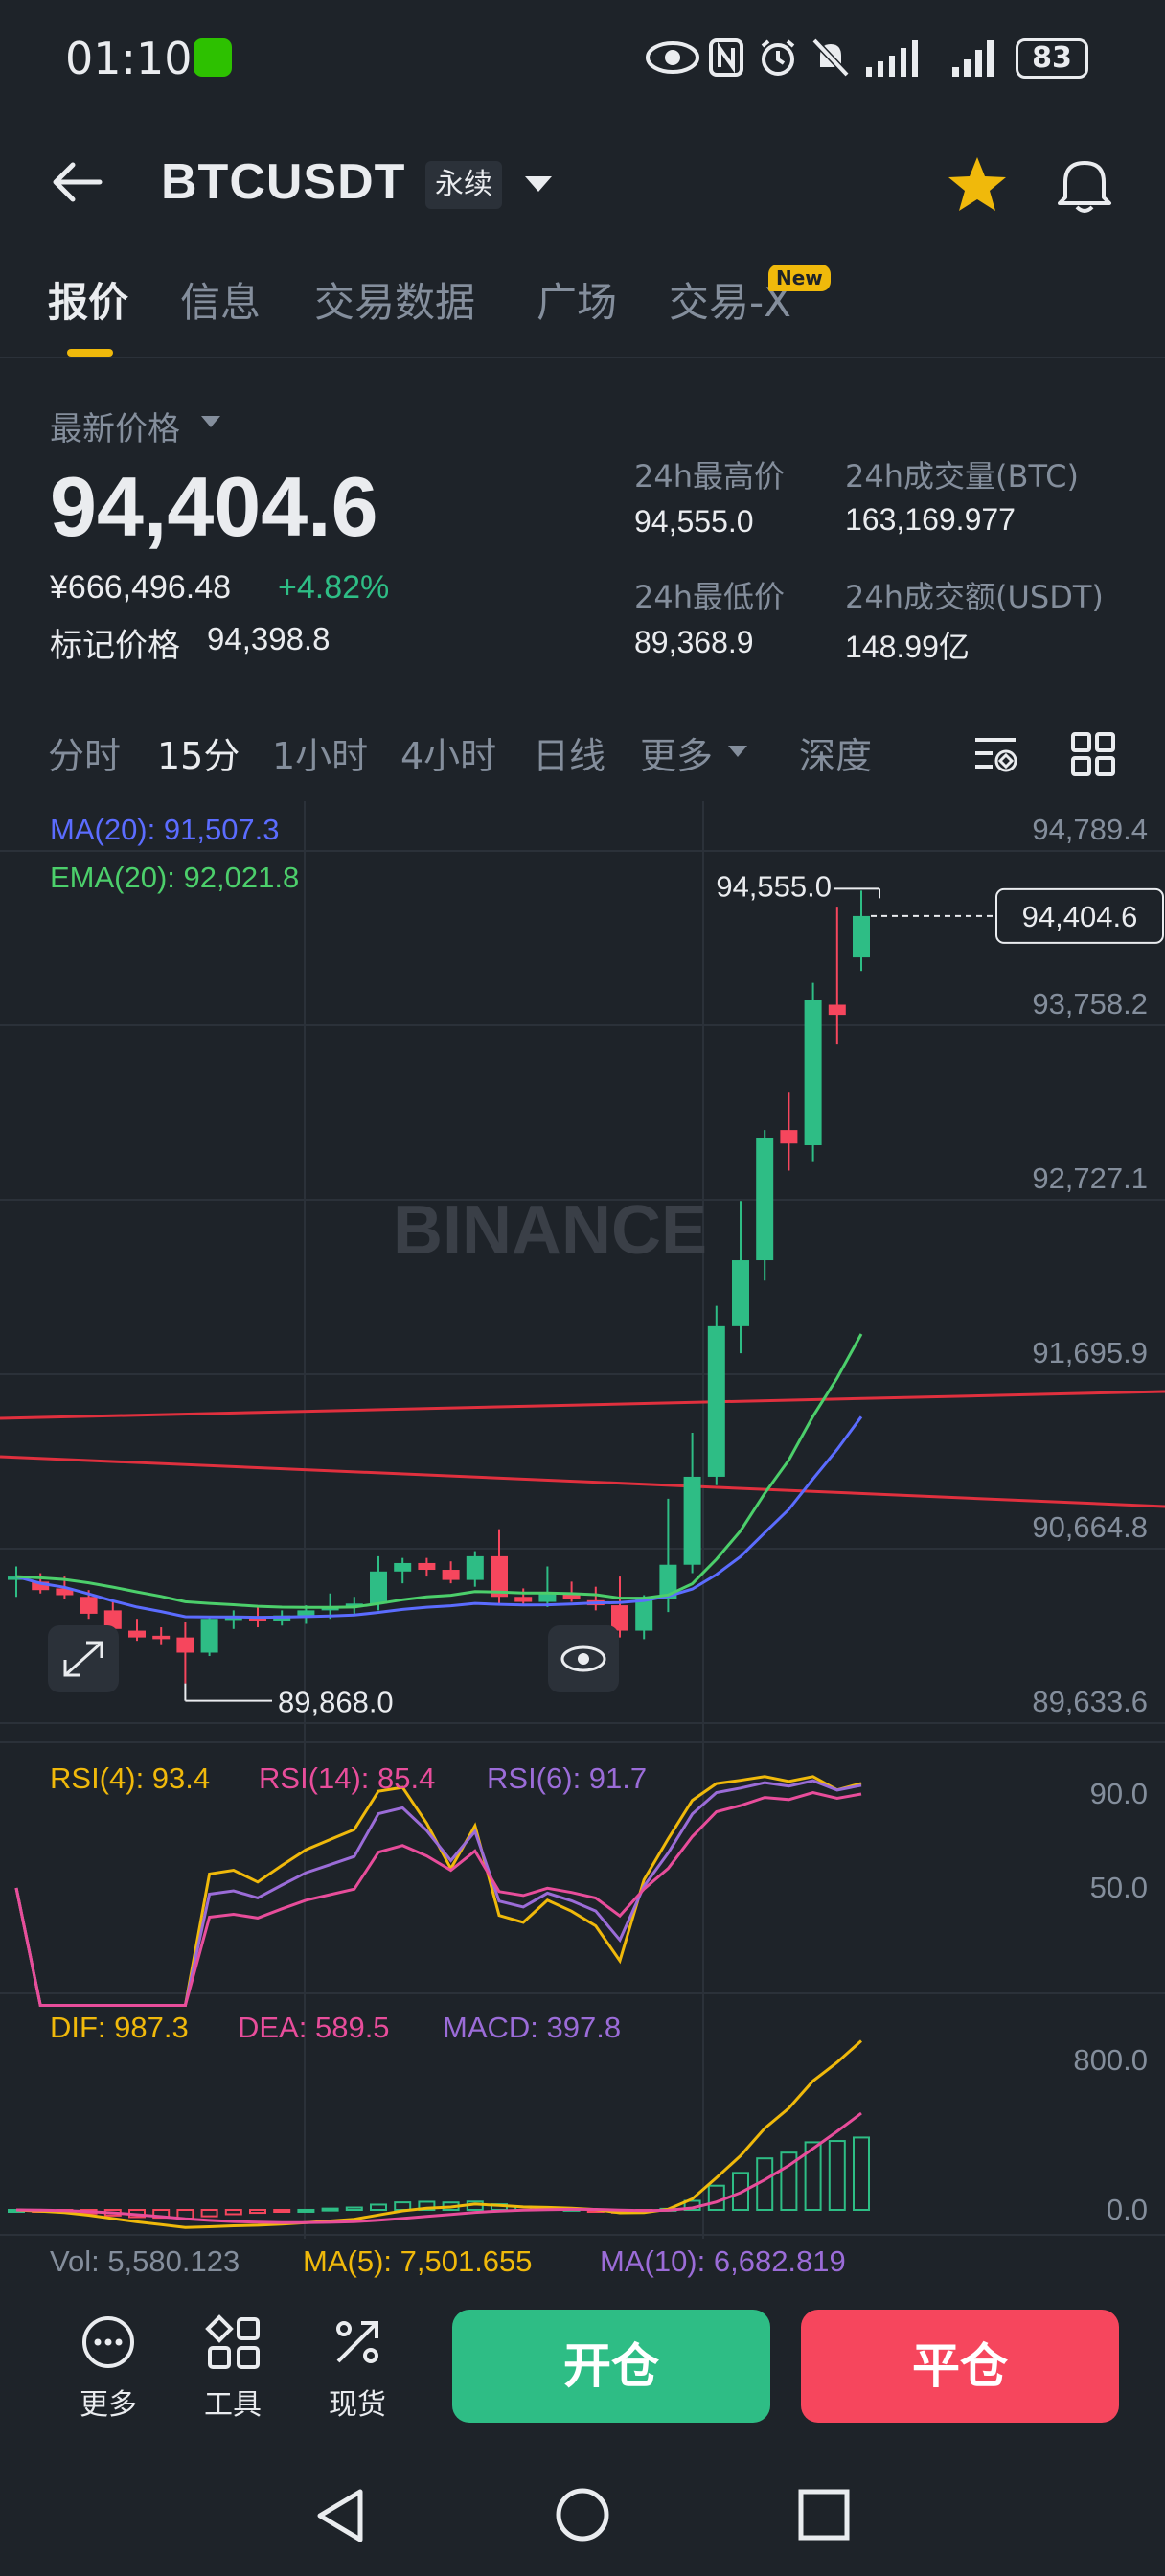  What do you see at coordinates (611, 2366) in the screenshot?
I see `open-position-button: 开仓` at bounding box center [611, 2366].